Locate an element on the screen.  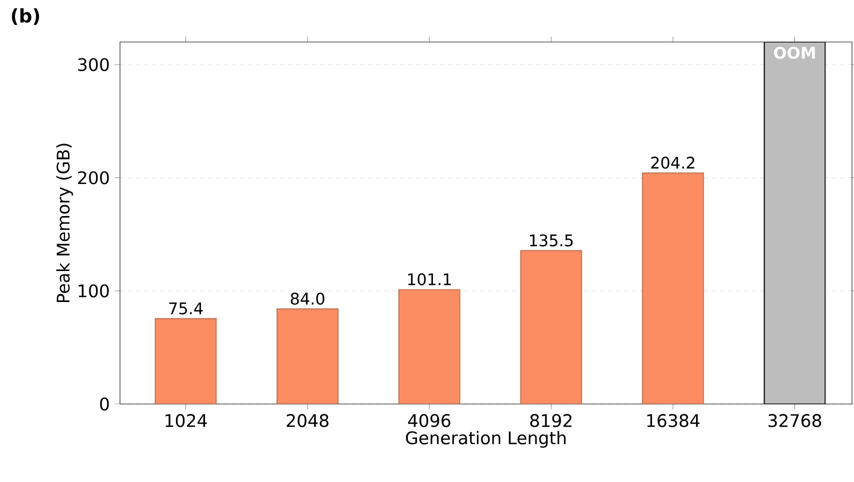
data-label: 204.2 is located at coordinates (672, 162).